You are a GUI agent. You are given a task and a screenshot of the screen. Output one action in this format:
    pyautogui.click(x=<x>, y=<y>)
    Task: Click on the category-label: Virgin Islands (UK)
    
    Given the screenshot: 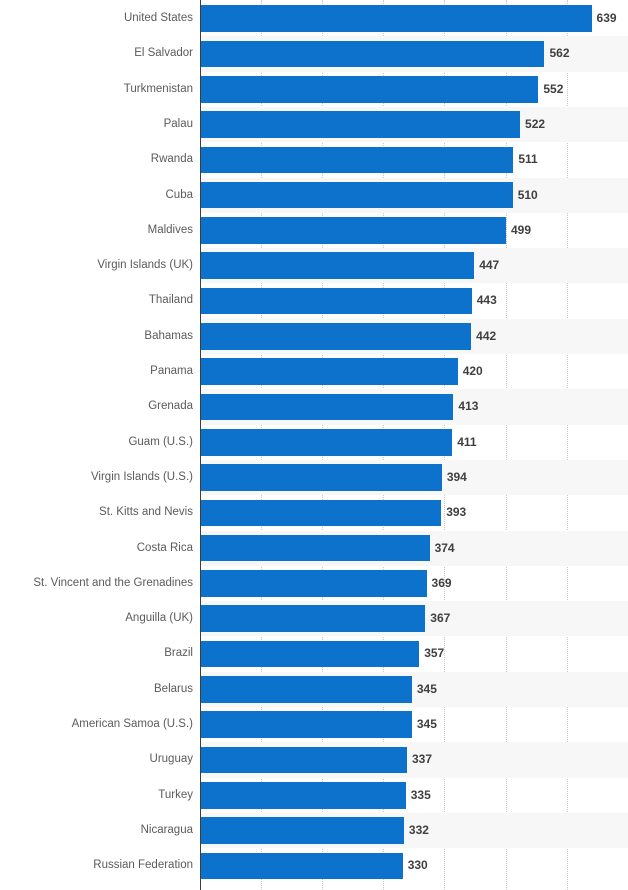 What is the action you would take?
    pyautogui.click(x=145, y=265)
    